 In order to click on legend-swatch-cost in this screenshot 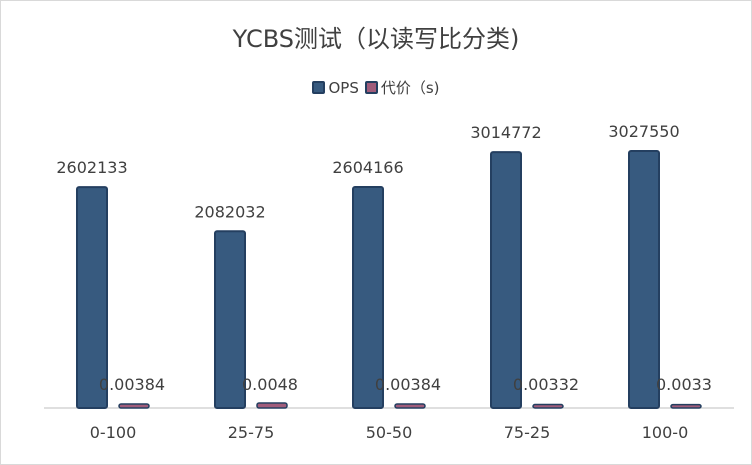, I will do `click(371, 87)`.